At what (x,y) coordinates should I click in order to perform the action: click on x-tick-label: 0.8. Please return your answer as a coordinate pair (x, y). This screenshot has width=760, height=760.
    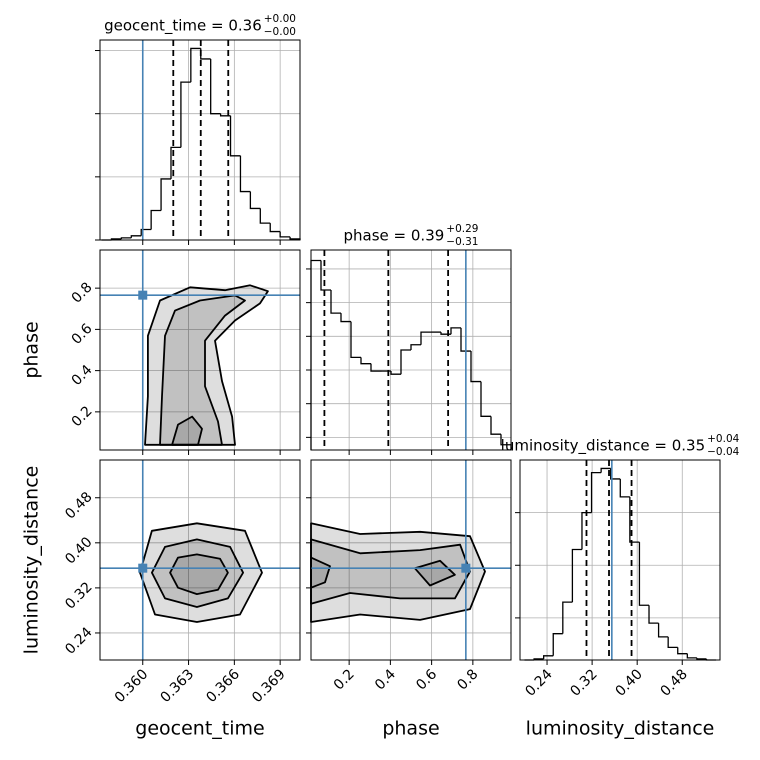
    Looking at the image, I should click on (467, 679).